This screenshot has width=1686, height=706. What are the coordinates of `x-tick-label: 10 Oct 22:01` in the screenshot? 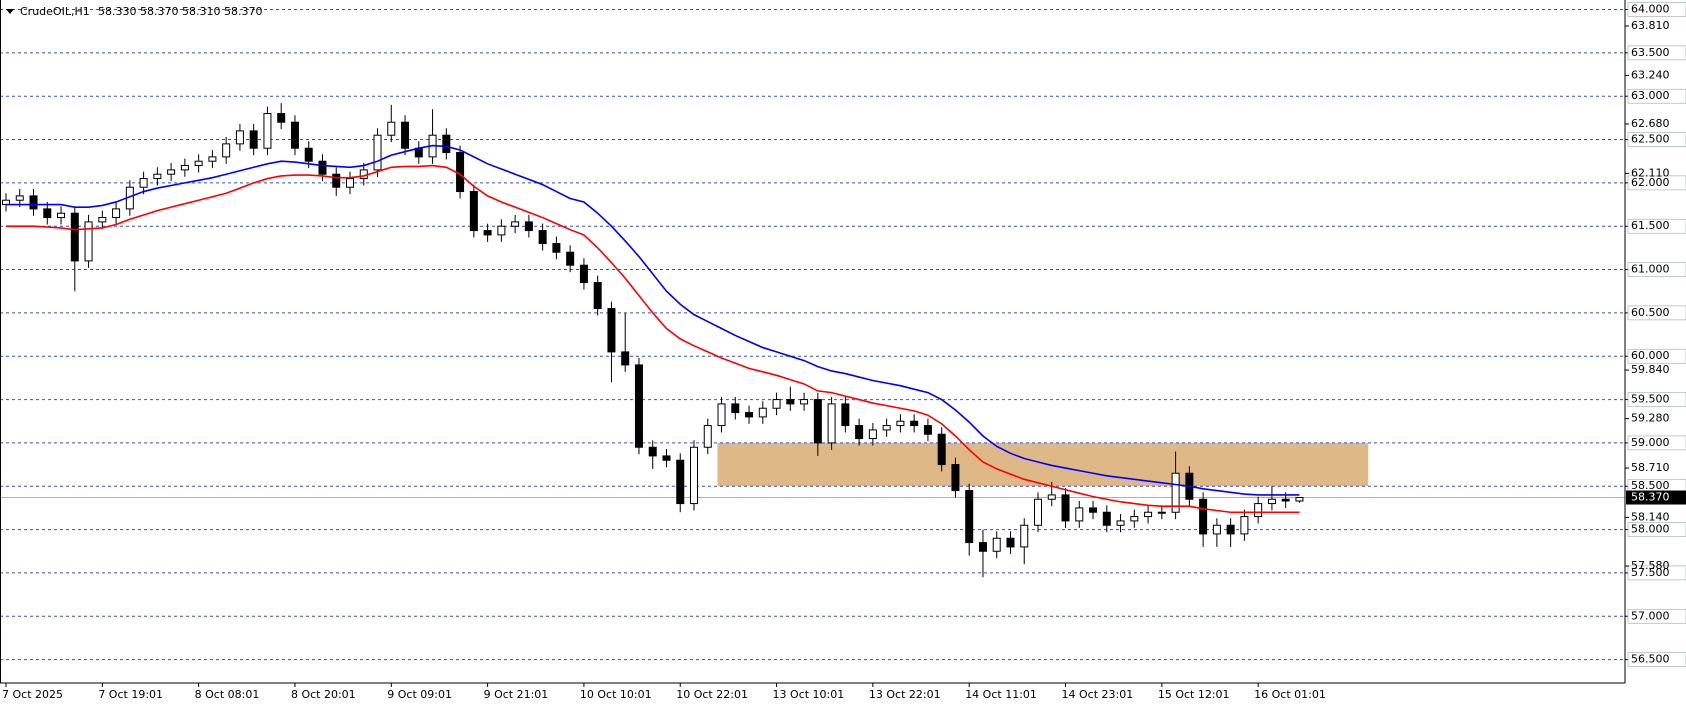 It's located at (712, 694).